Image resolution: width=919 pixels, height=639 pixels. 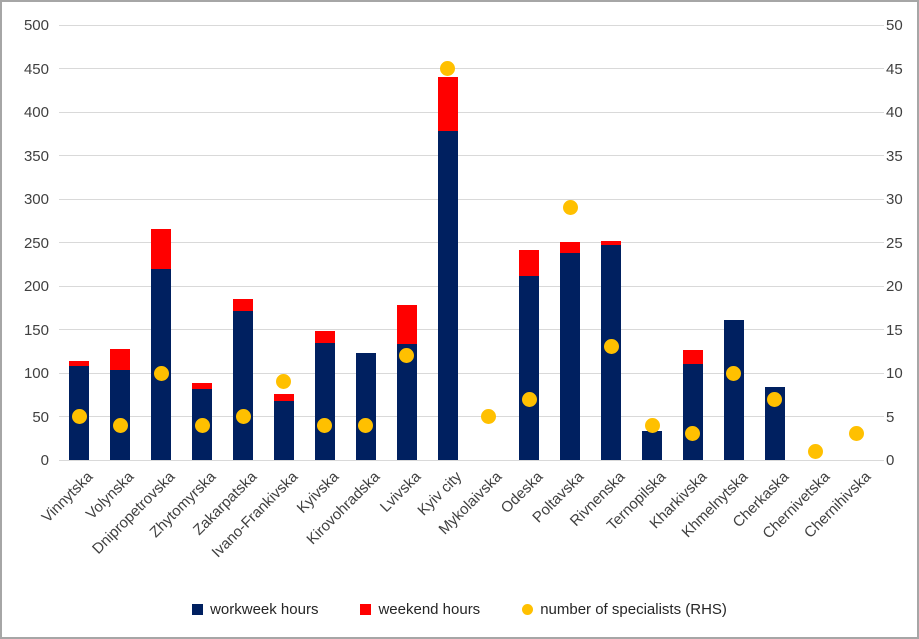 I want to click on legend-item-specialists: number of specialists (RHS), so click(x=624, y=609).